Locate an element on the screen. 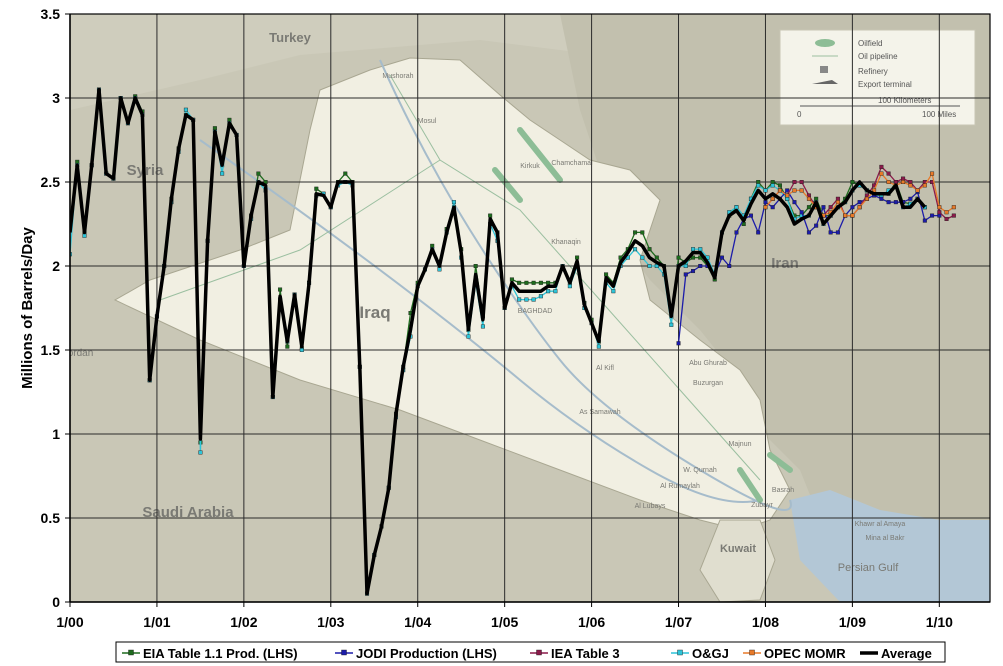 The image size is (1003, 666). legend-label-4: OPEC MOMR is located at coordinates (805, 653).